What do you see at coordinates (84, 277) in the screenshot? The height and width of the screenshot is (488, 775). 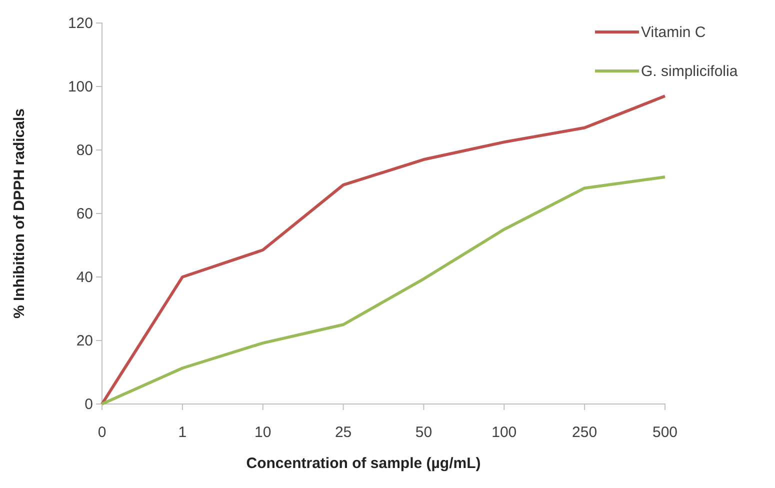 I see `y-tick-label: 40` at bounding box center [84, 277].